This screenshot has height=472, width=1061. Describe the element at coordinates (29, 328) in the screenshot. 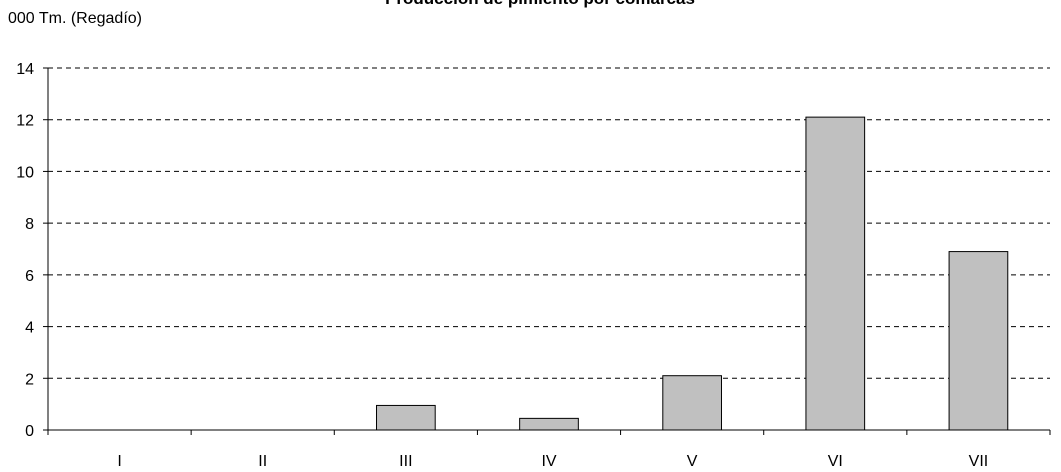

I see `y-tick-label: 4` at that location.